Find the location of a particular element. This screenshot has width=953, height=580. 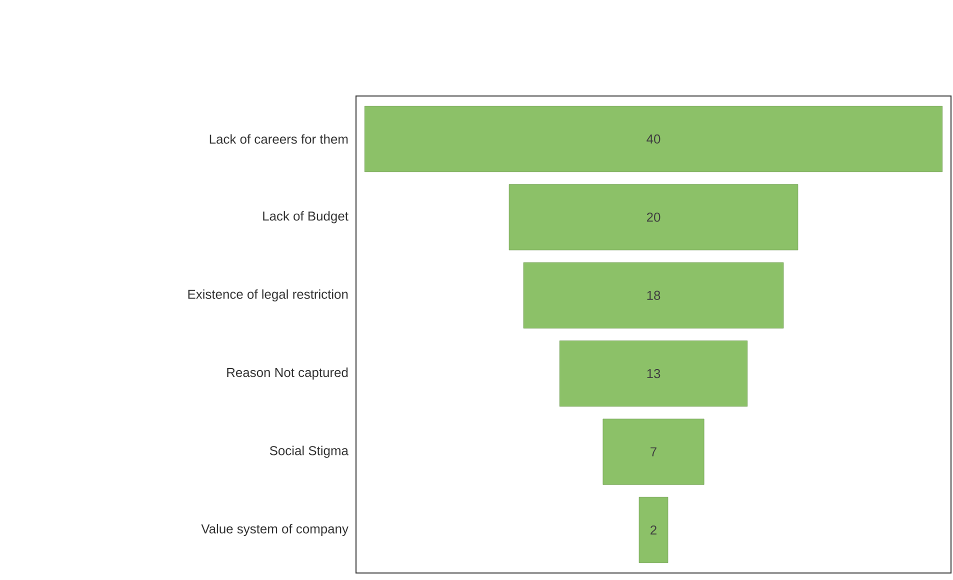

data-label: 2 is located at coordinates (653, 530).